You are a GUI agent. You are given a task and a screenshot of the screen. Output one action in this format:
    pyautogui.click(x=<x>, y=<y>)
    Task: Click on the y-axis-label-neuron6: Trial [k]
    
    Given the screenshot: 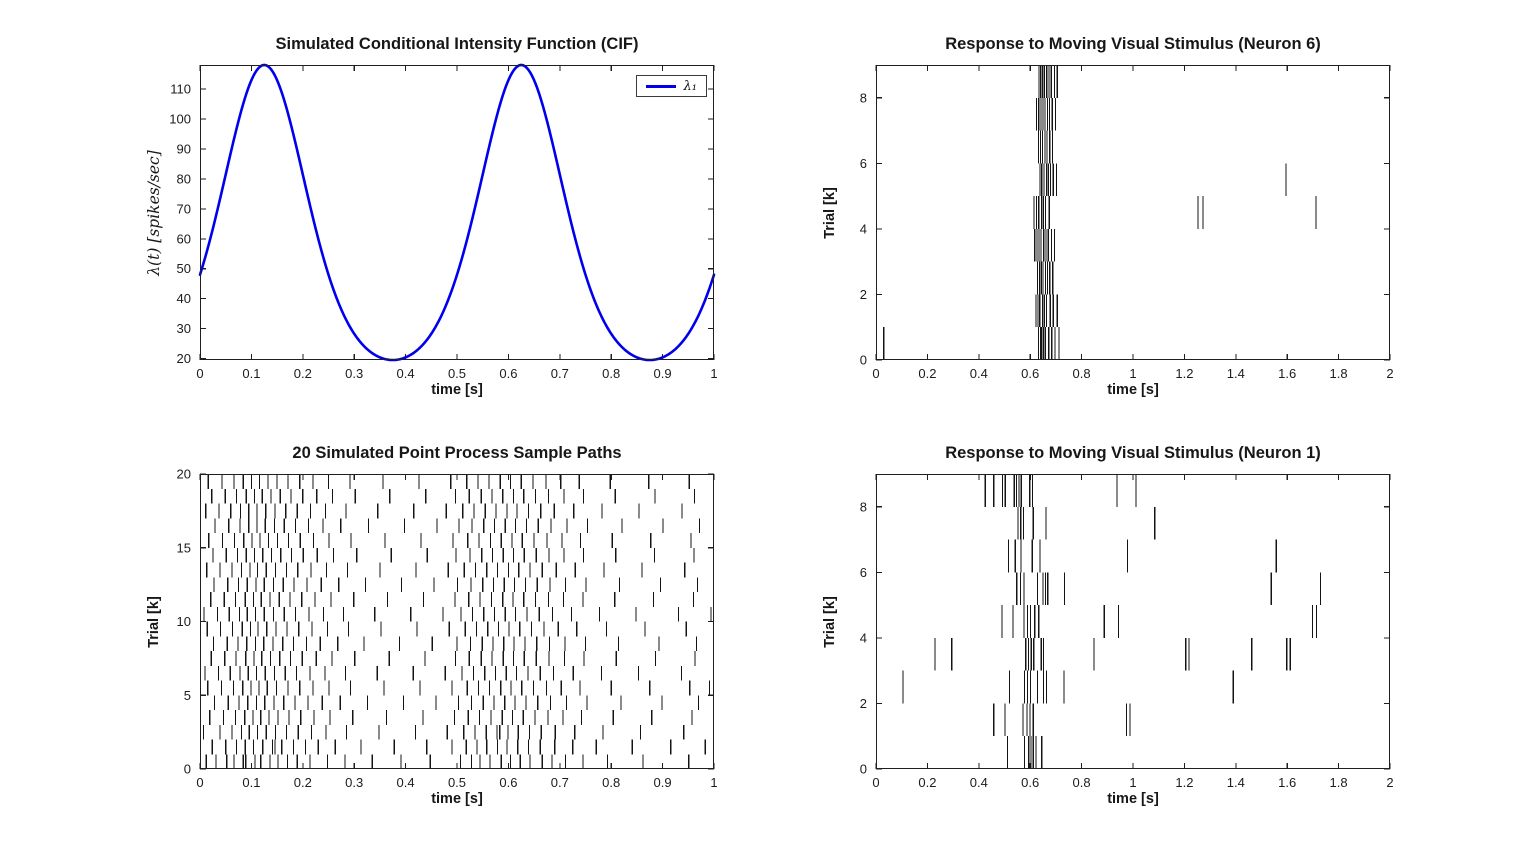 What is the action you would take?
    pyautogui.click(x=830, y=212)
    